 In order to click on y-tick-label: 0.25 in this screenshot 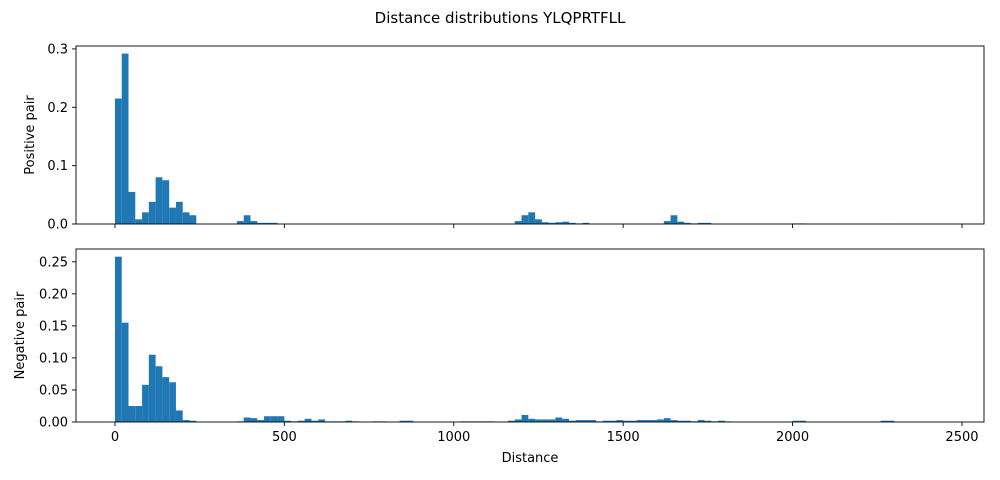, I will do `click(53, 262)`.